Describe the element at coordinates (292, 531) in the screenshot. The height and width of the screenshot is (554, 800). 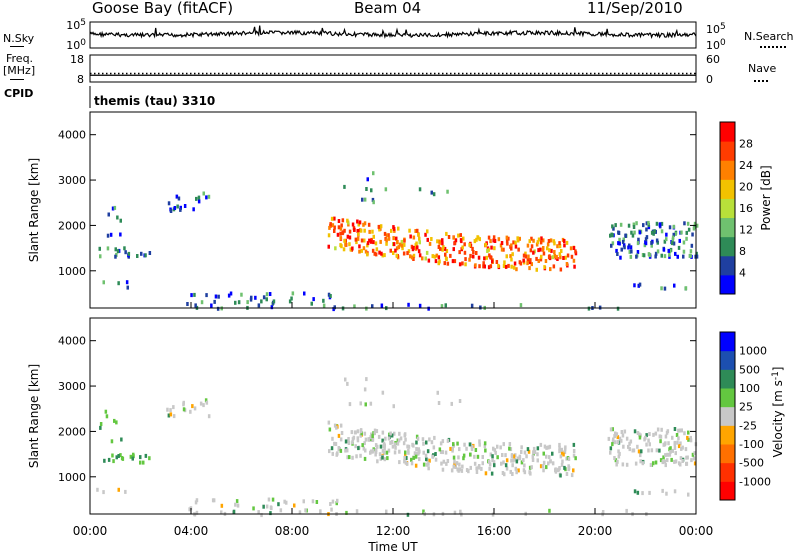
I see `xtick-label: 08:00` at that location.